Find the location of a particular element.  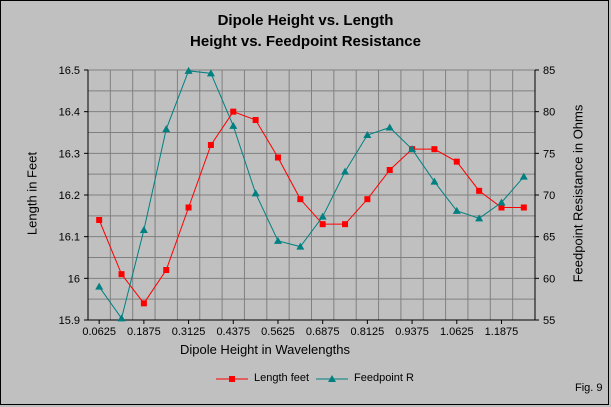

legend: Length feet Feedpoint R is located at coordinates (305, 380).